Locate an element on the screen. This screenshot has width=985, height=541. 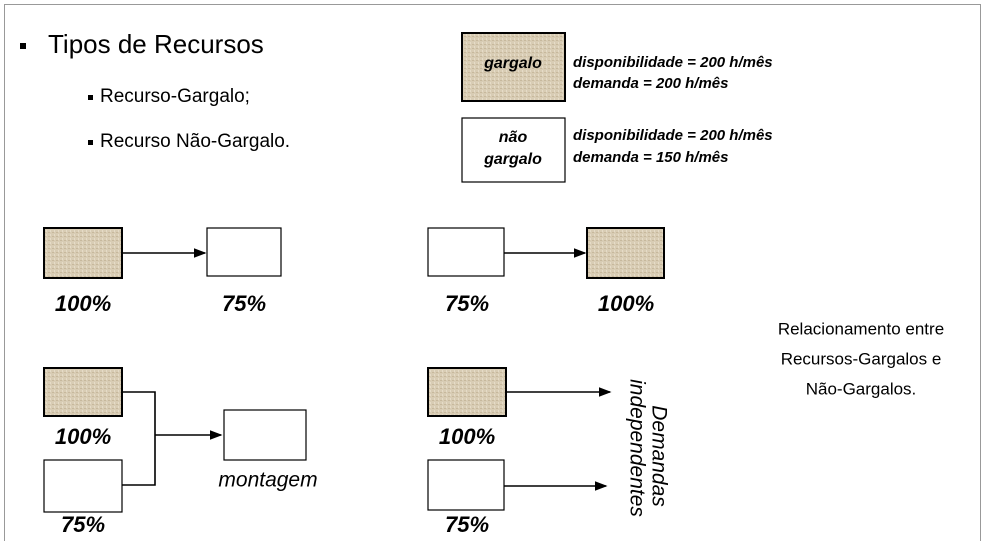
vertical-label: Demandas is located at coordinates (658, 456).